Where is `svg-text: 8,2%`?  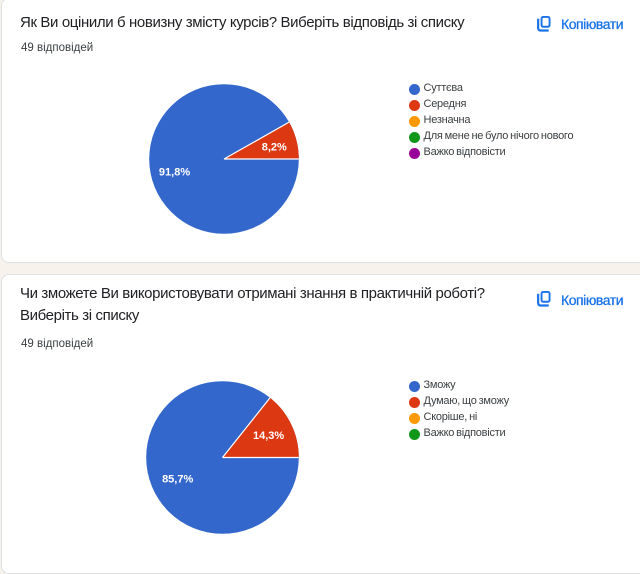 svg-text: 8,2% is located at coordinates (274, 147).